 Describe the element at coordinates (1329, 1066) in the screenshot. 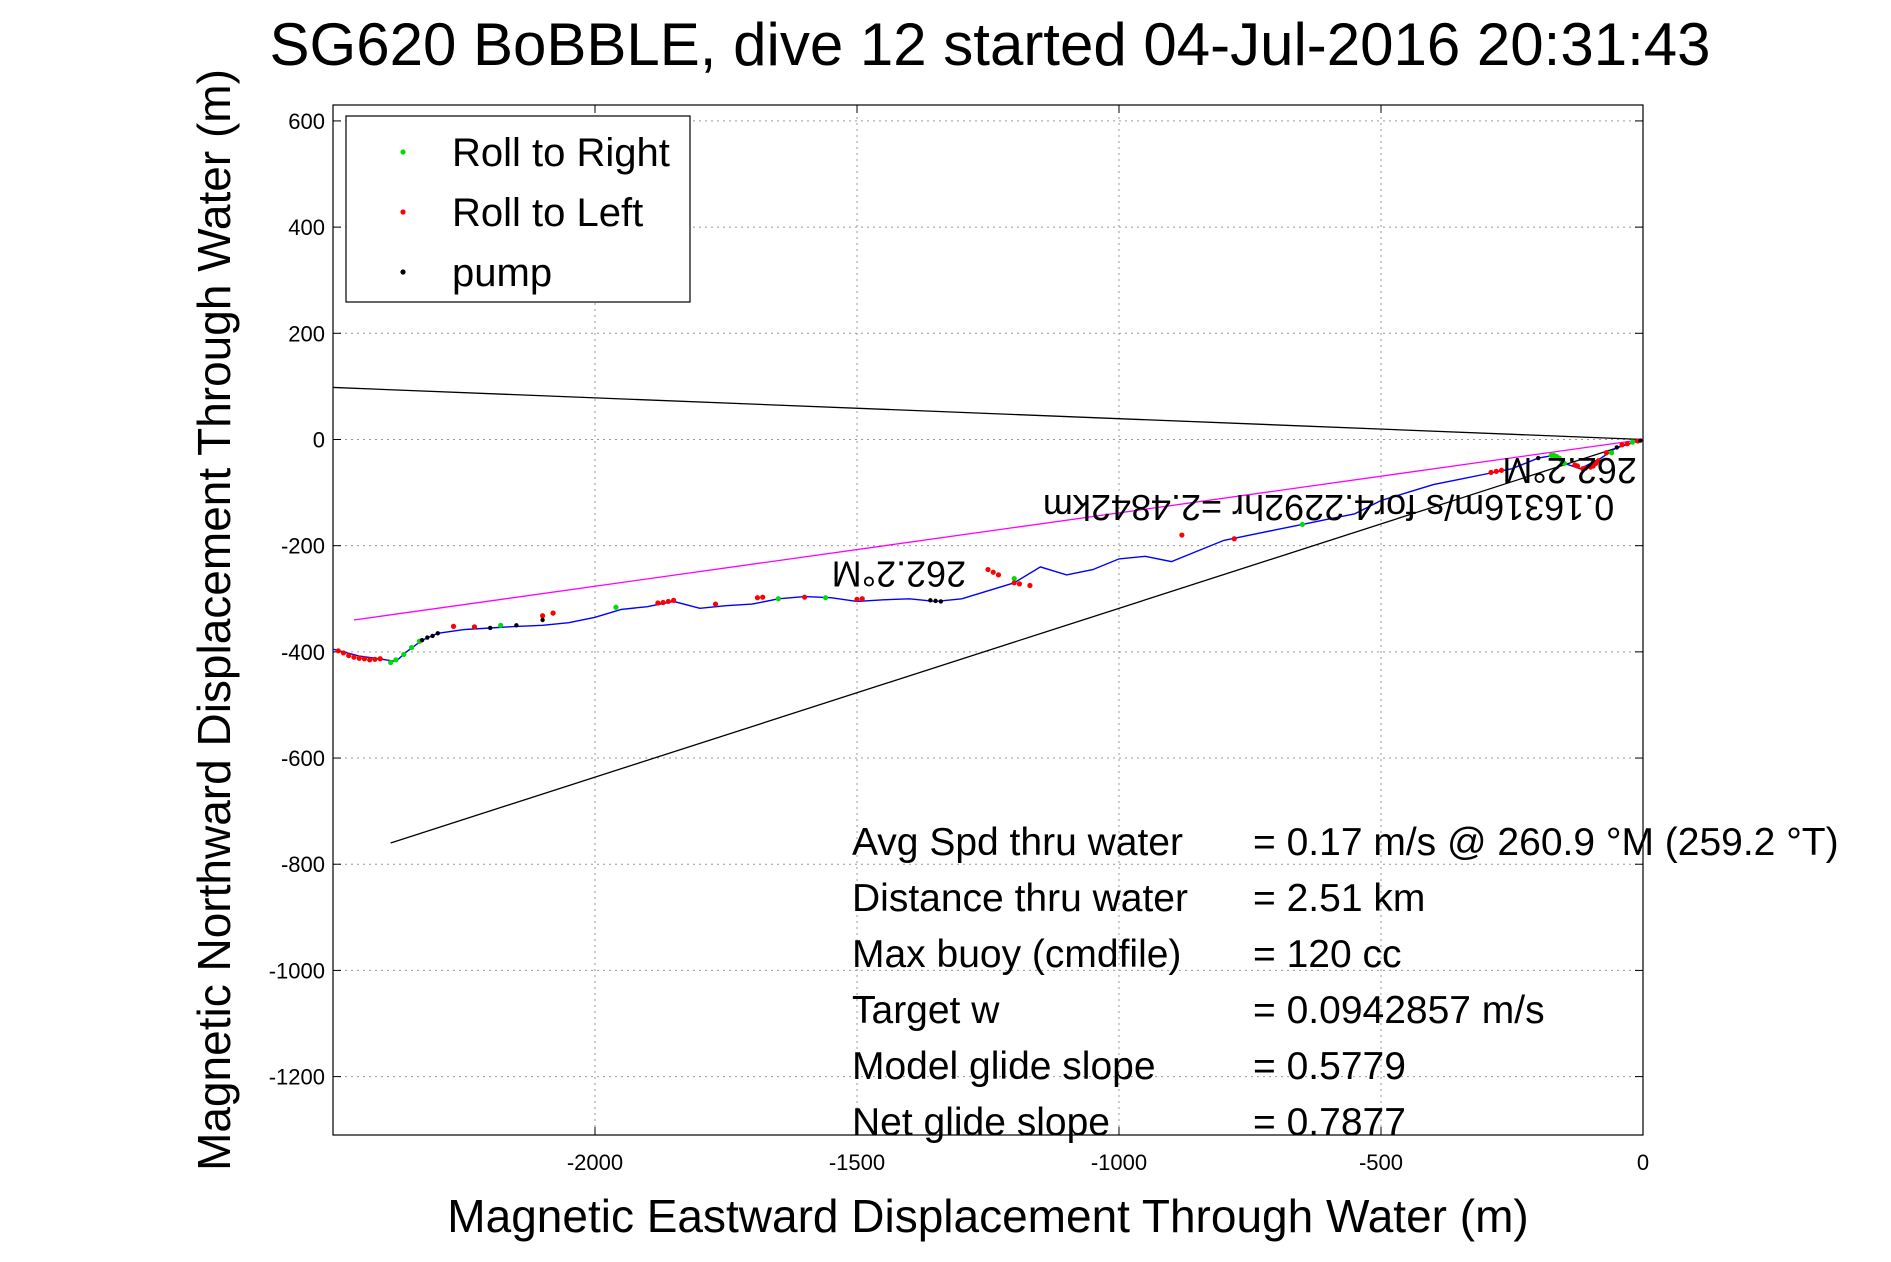

I see `stat-value: = 0.5779` at that location.